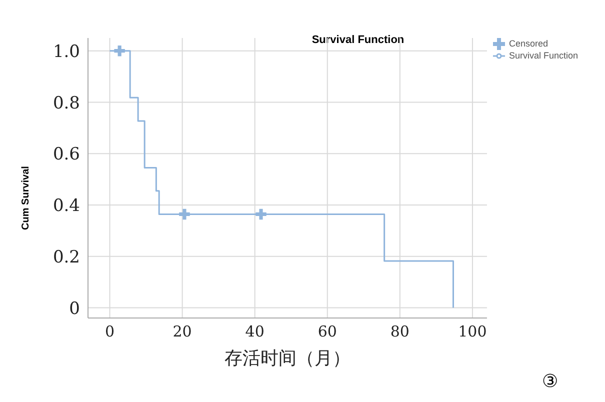 Image resolution: width=605 pixels, height=402 pixels. What do you see at coordinates (66, 103) in the screenshot?
I see `y-tick-label: 0.8` at bounding box center [66, 103].